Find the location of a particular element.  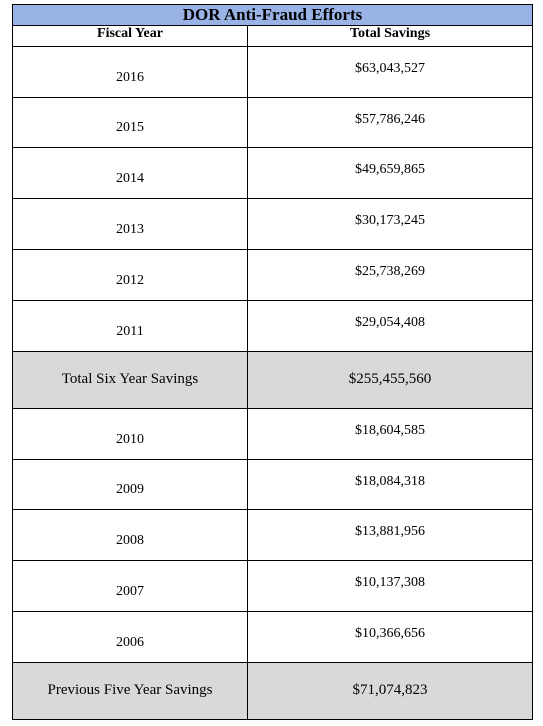

table-row: 2016 $63,043,527 is located at coordinates (273, 71).